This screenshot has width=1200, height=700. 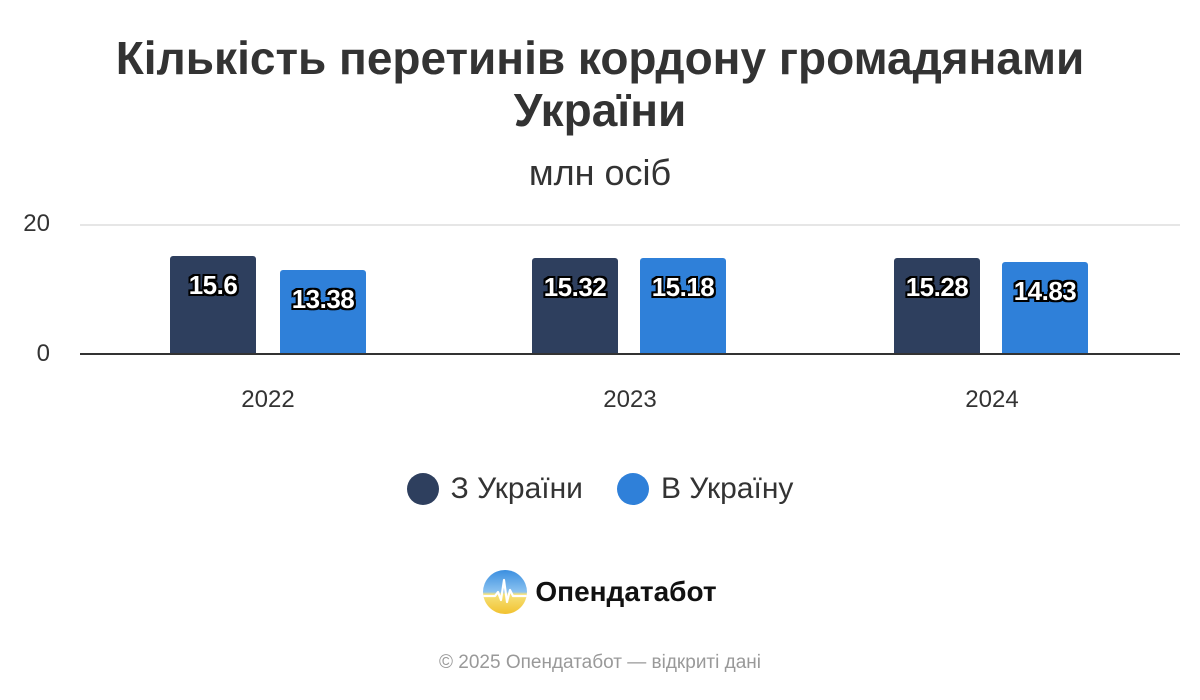 I want to click on chart-title-line-2: України, so click(x=600, y=110).